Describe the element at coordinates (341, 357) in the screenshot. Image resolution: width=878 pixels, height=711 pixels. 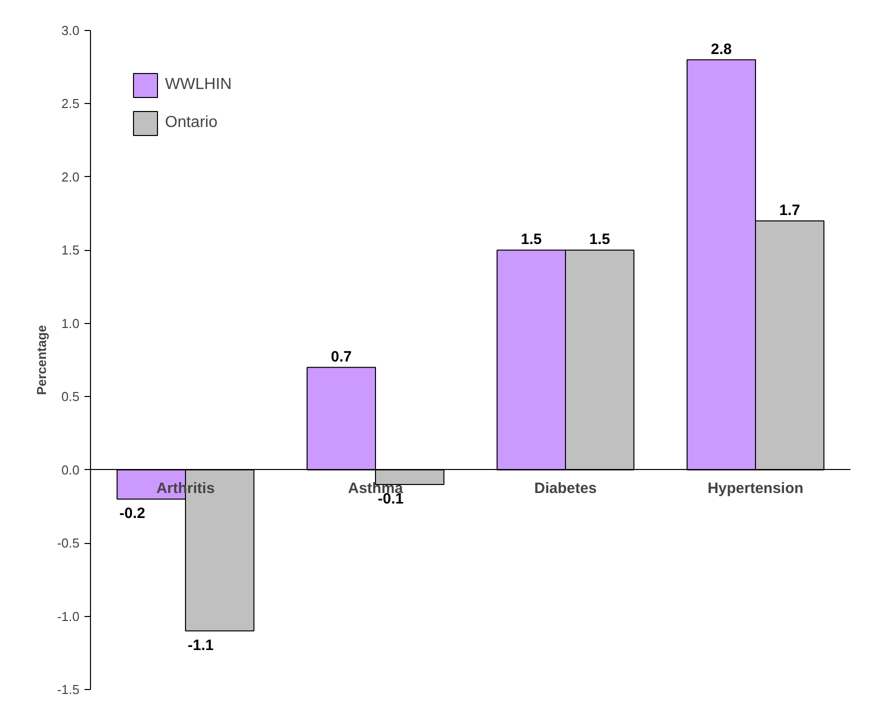
I see `data-label: 0.7` at that location.